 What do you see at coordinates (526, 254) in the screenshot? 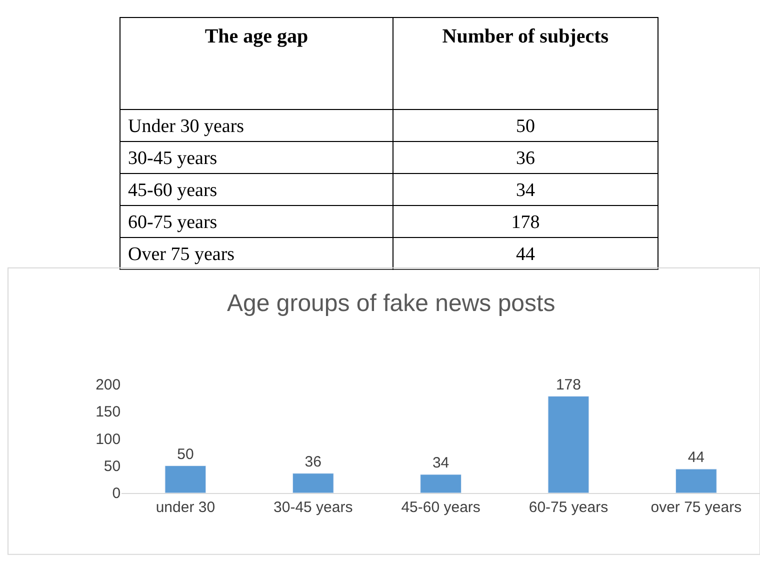
I see `text: 44` at bounding box center [526, 254].